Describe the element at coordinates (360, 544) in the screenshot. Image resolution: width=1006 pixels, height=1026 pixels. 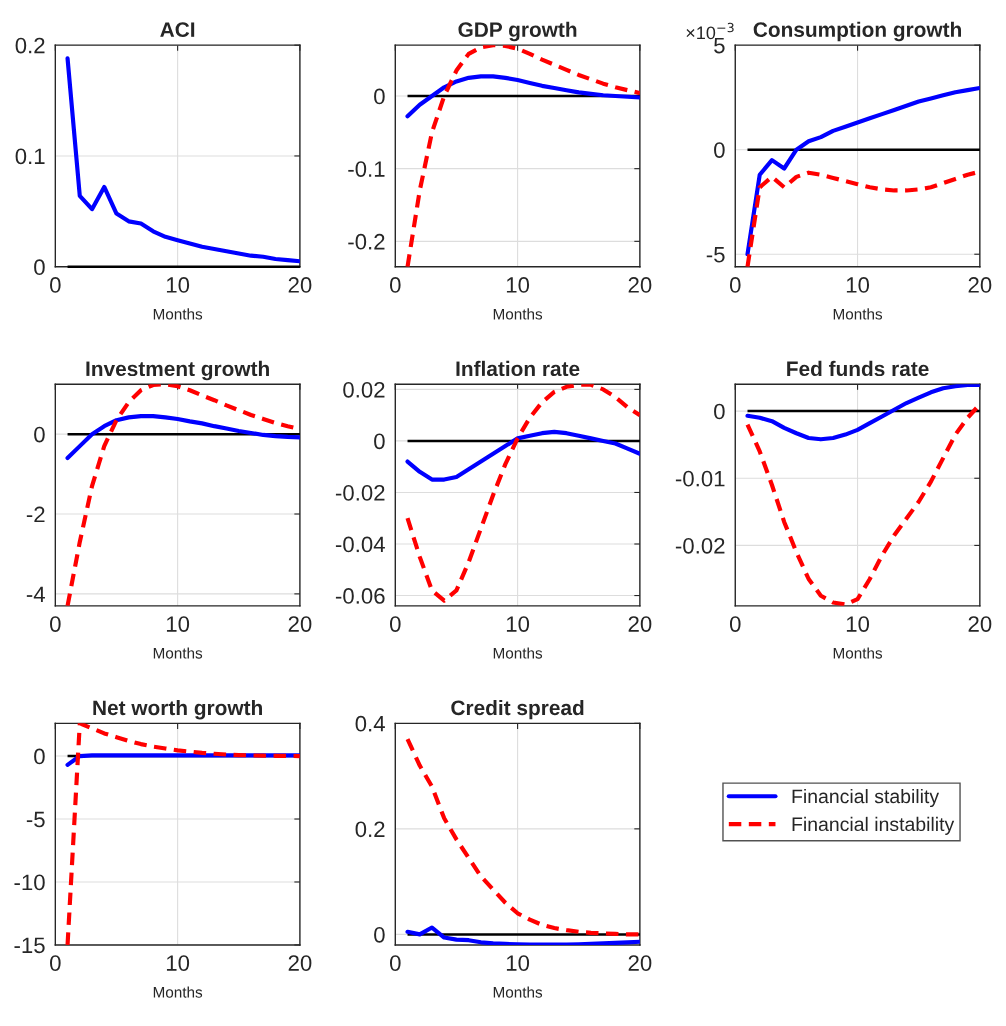
I see `y-tick-label: -0.04` at that location.